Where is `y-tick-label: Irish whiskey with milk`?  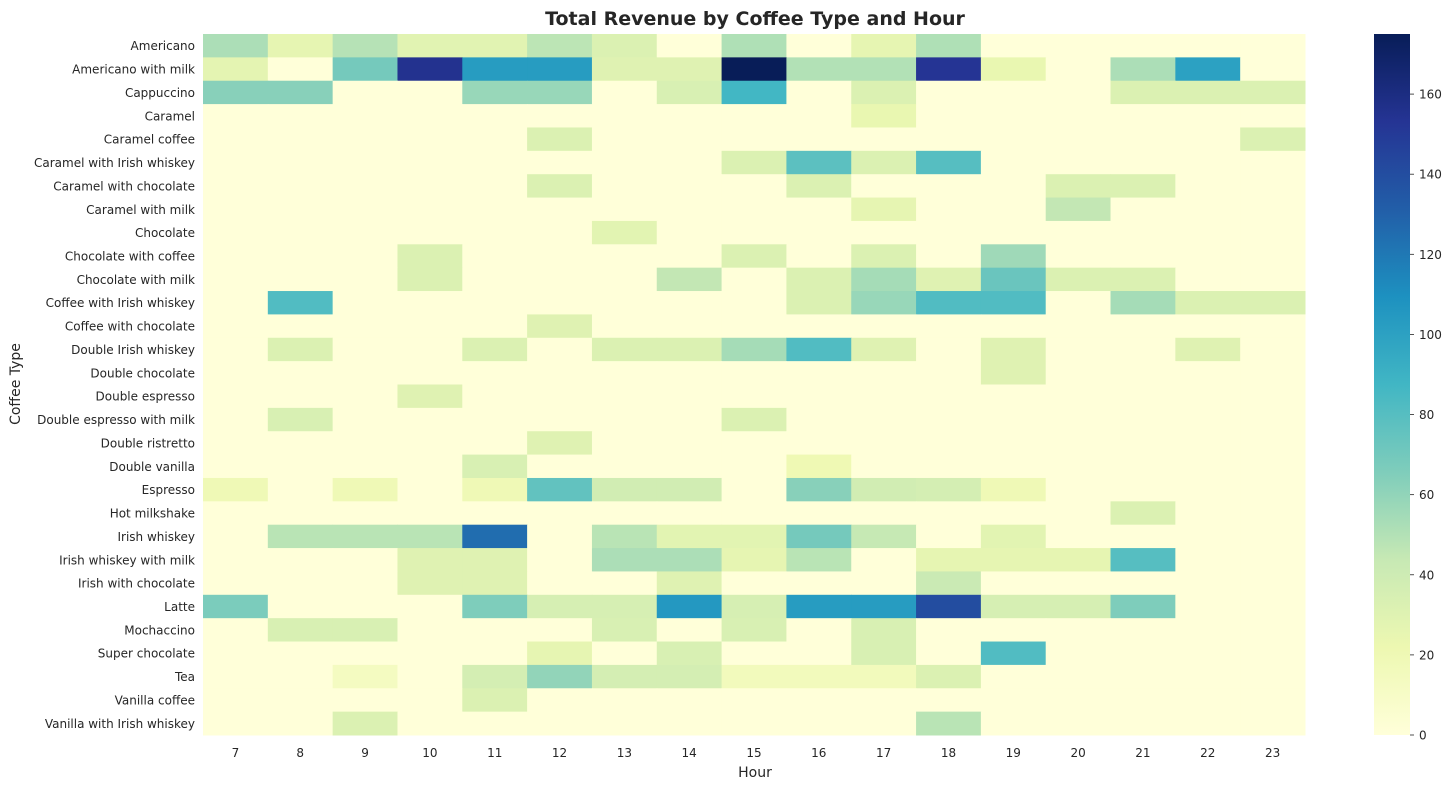
y-tick-label: Irish whiskey with milk is located at coordinates (127, 560).